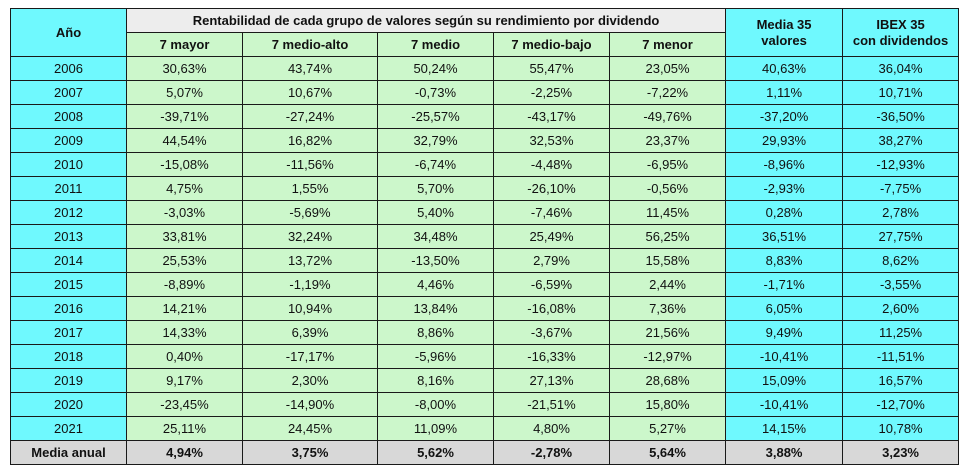  Describe the element at coordinates (68, 92) in the screenshot. I see `year-cell: 2007` at that location.